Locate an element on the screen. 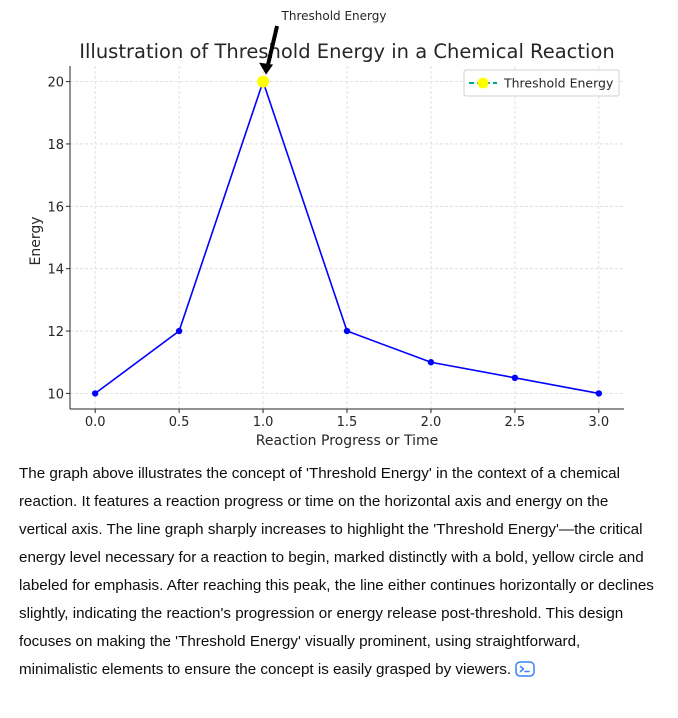 Image resolution: width=678 pixels, height=718 pixels. legend-entry-label: Threshold Energy is located at coordinates (558, 83).